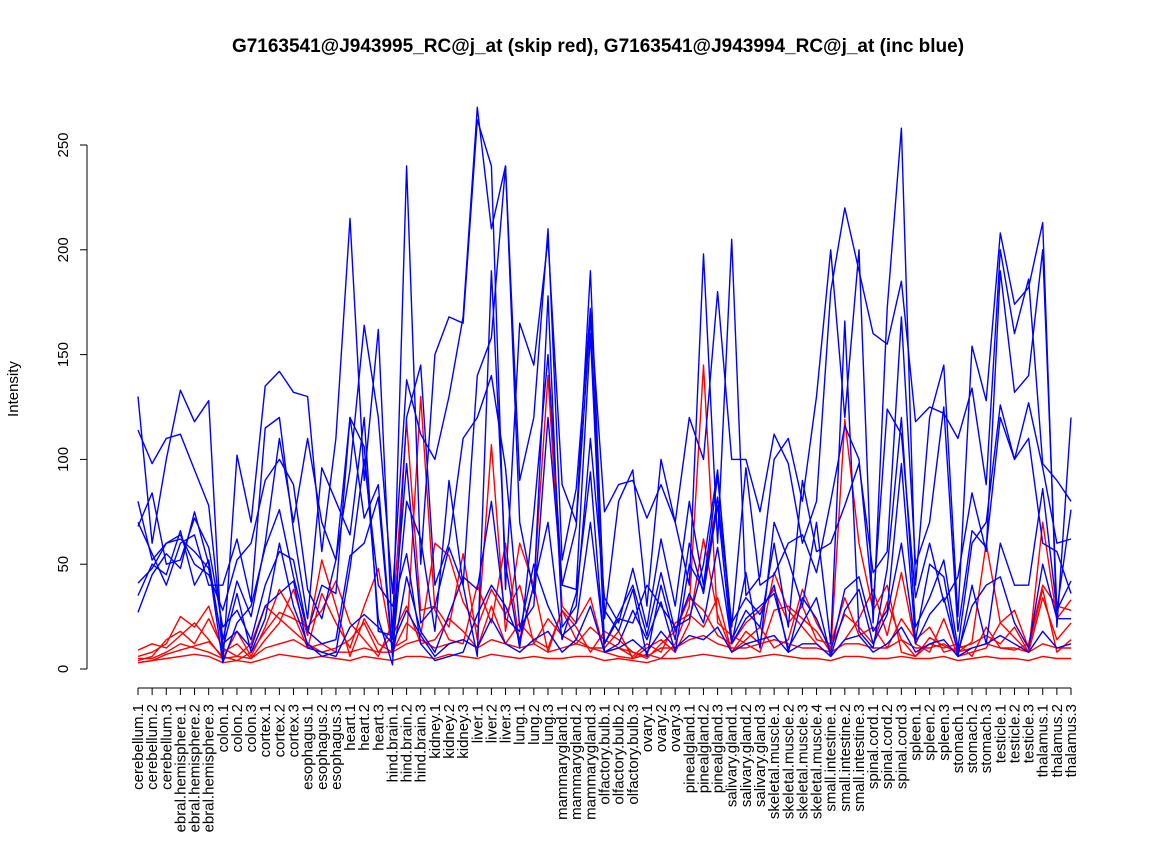 Image resolution: width=1152 pixels, height=864 pixels. Describe the element at coordinates (209, 768) in the screenshot. I see `x-tick-label: ebral.hemisphere.3` at that location.